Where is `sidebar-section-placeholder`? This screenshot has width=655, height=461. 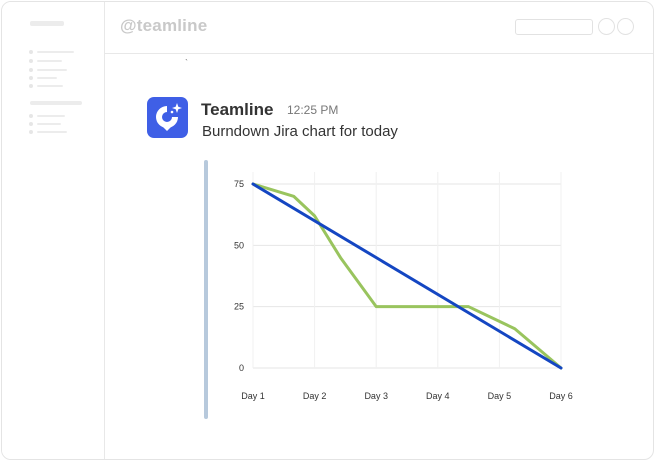 sidebar-section-placeholder is located at coordinates (56, 103).